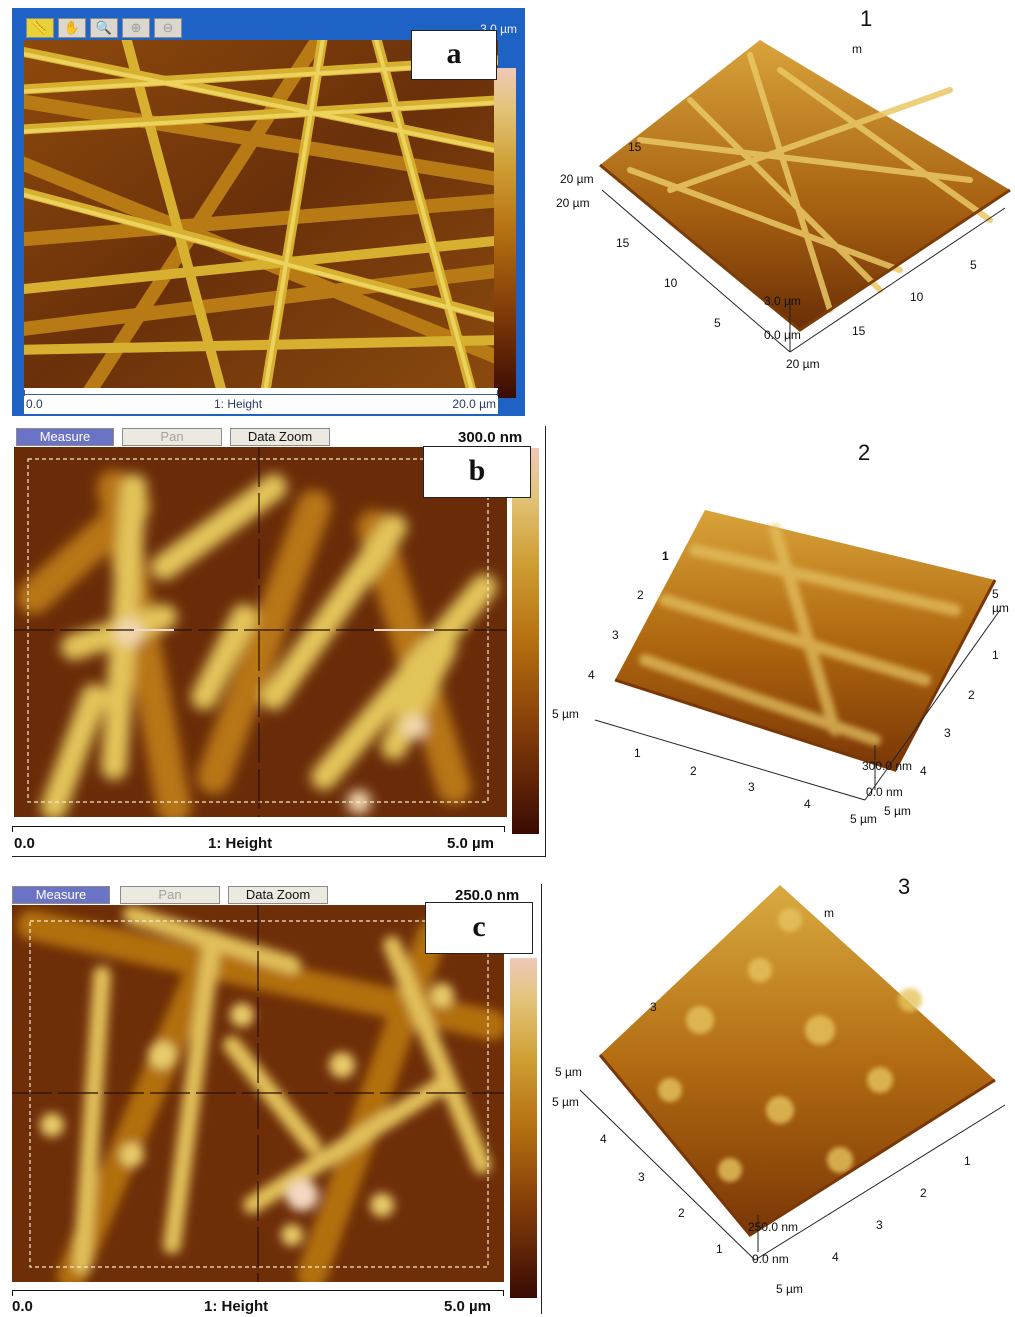  I want to click on axis-2-label-15: 2, so click(971, 695).